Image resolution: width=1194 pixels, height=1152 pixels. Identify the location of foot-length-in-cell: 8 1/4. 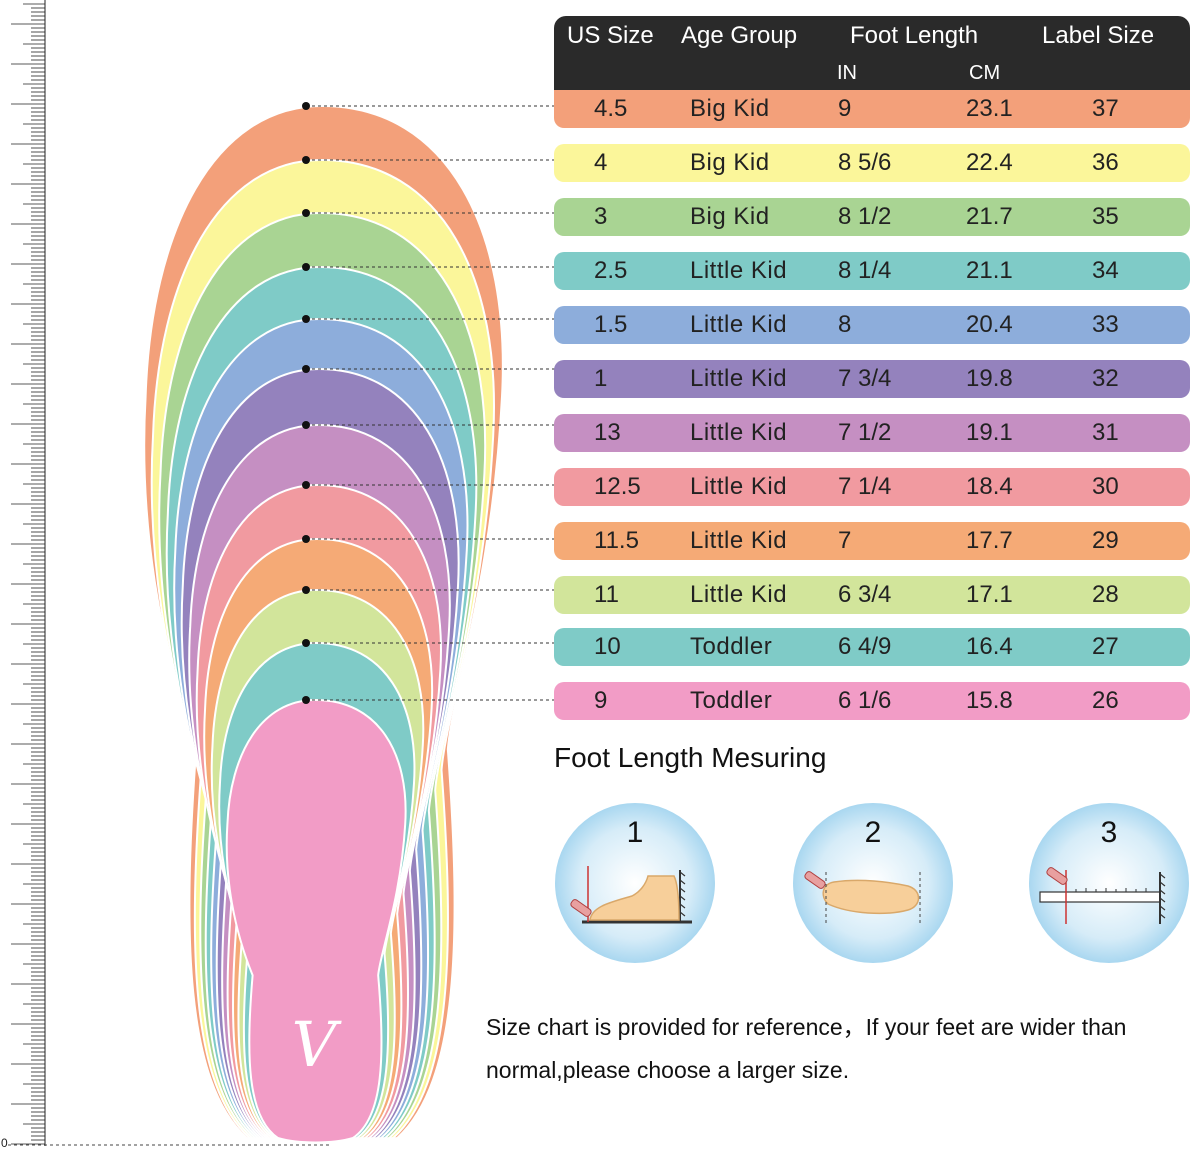
(865, 270).